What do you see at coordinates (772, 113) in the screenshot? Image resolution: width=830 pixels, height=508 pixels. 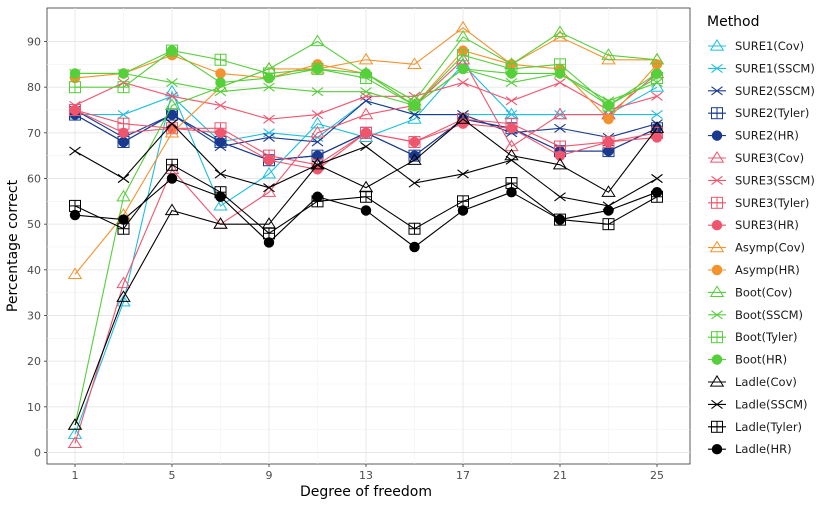 I see `legend-label: SURE2(Tyler)` at bounding box center [772, 113].